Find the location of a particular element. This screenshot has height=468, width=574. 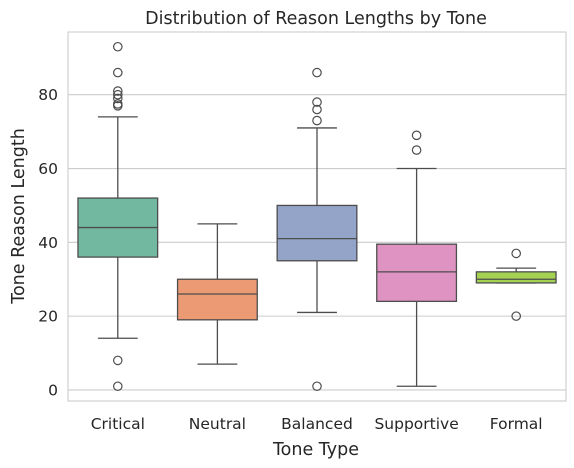

y-tick-label: 80 is located at coordinates (48, 95).